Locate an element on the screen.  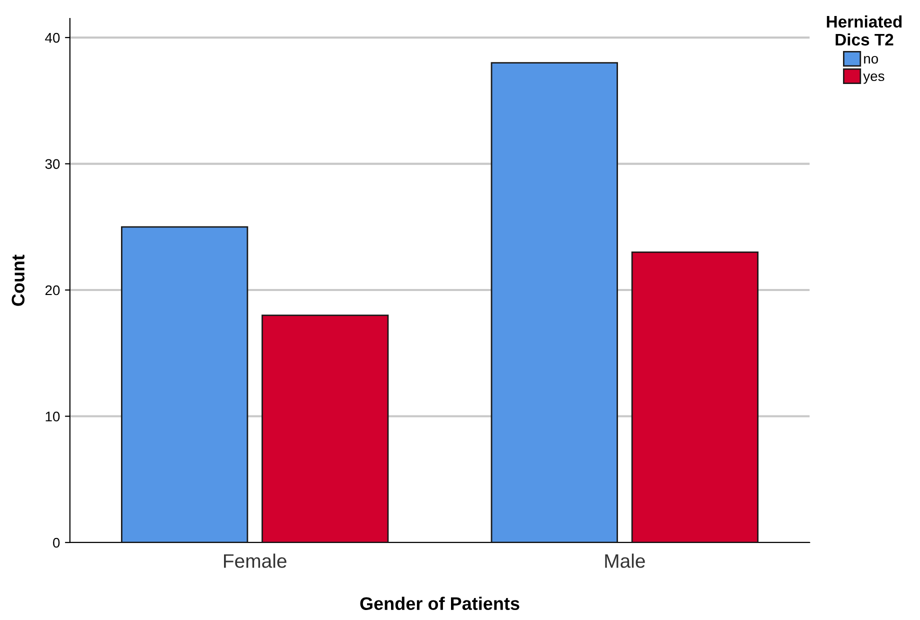
y-tick-label: 0 is located at coordinates (56, 543).